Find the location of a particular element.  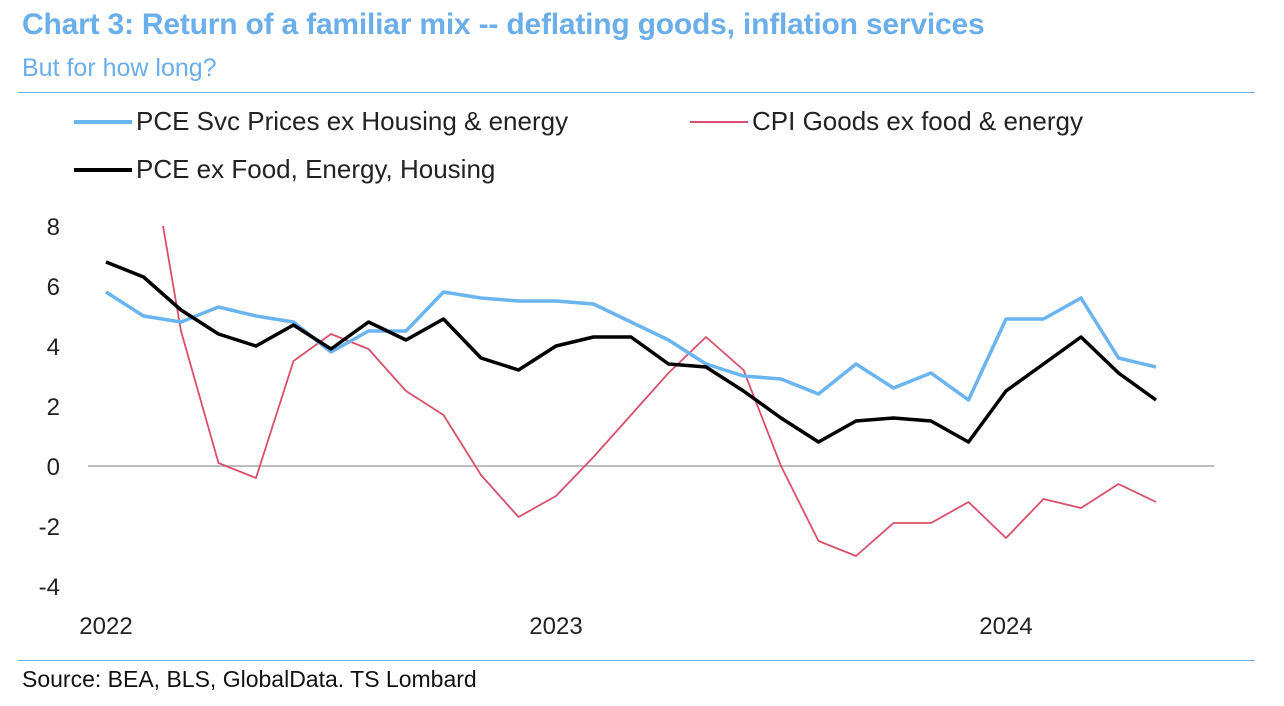

legend-swatch-pce-core is located at coordinates (103, 169).